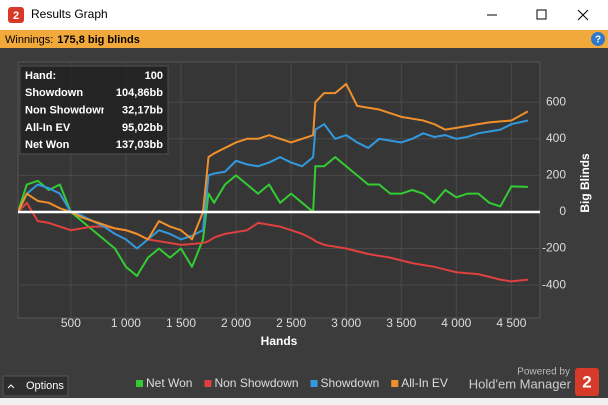  I want to click on info-label: Net Won, so click(47, 145).